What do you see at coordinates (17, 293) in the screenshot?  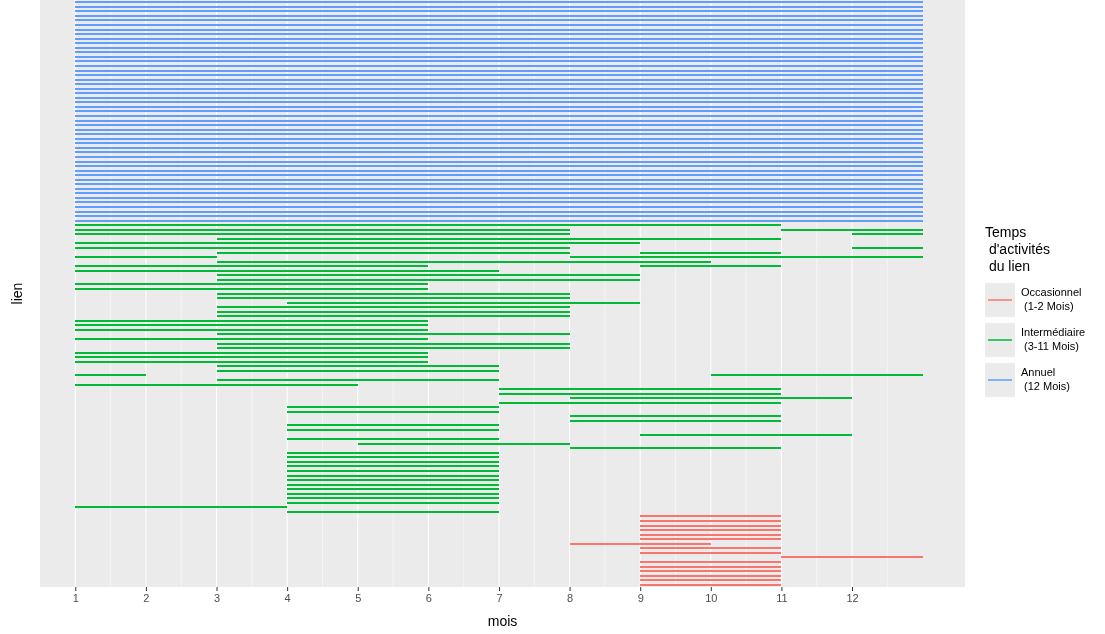 I see `y-axis-title: lien` at bounding box center [17, 293].